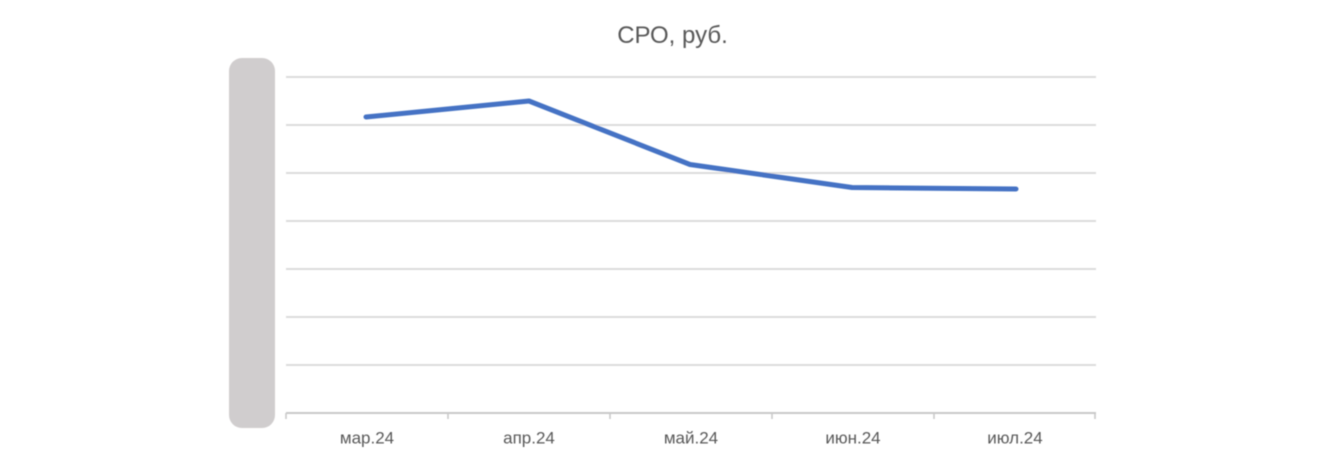 The height and width of the screenshot is (470, 1340). What do you see at coordinates (367, 438) in the screenshot?
I see `svg-text: мар.24` at bounding box center [367, 438].